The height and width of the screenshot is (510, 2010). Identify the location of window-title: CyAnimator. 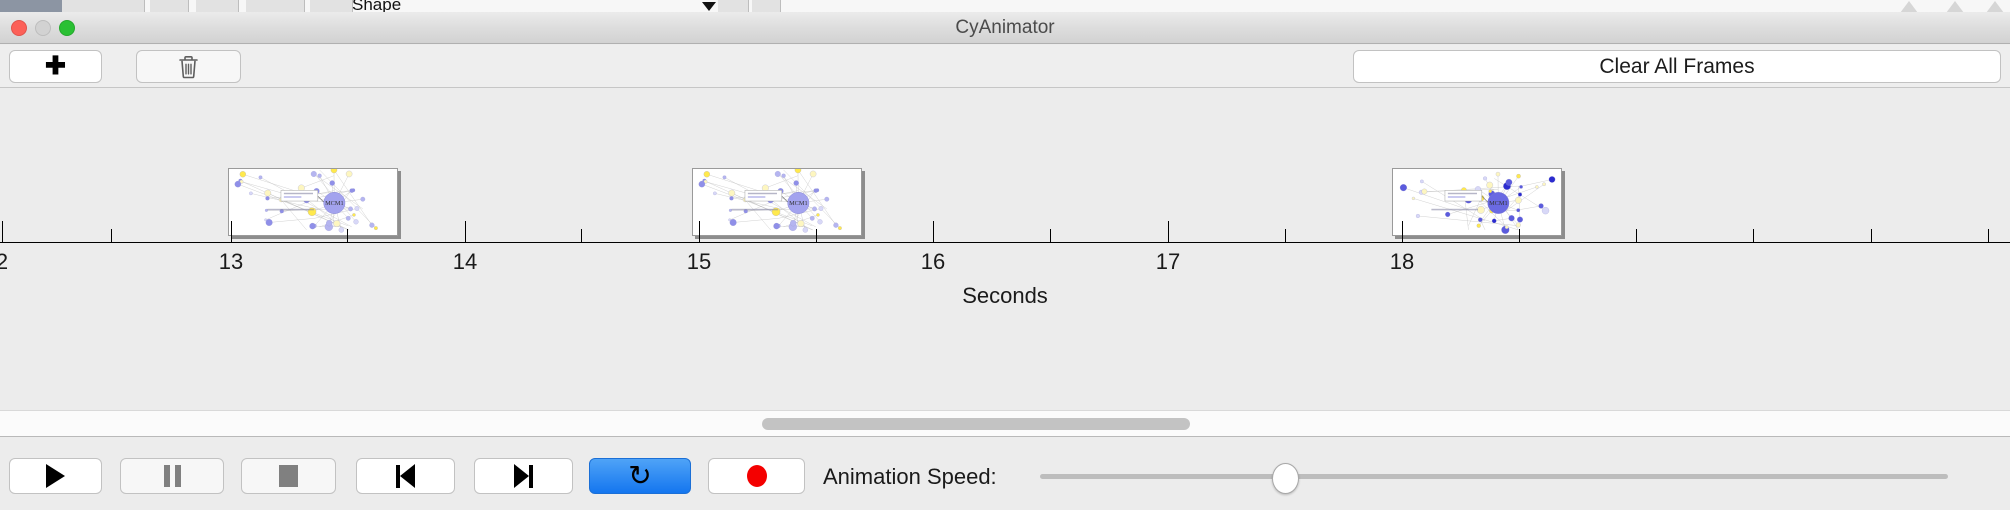
(1005, 27).